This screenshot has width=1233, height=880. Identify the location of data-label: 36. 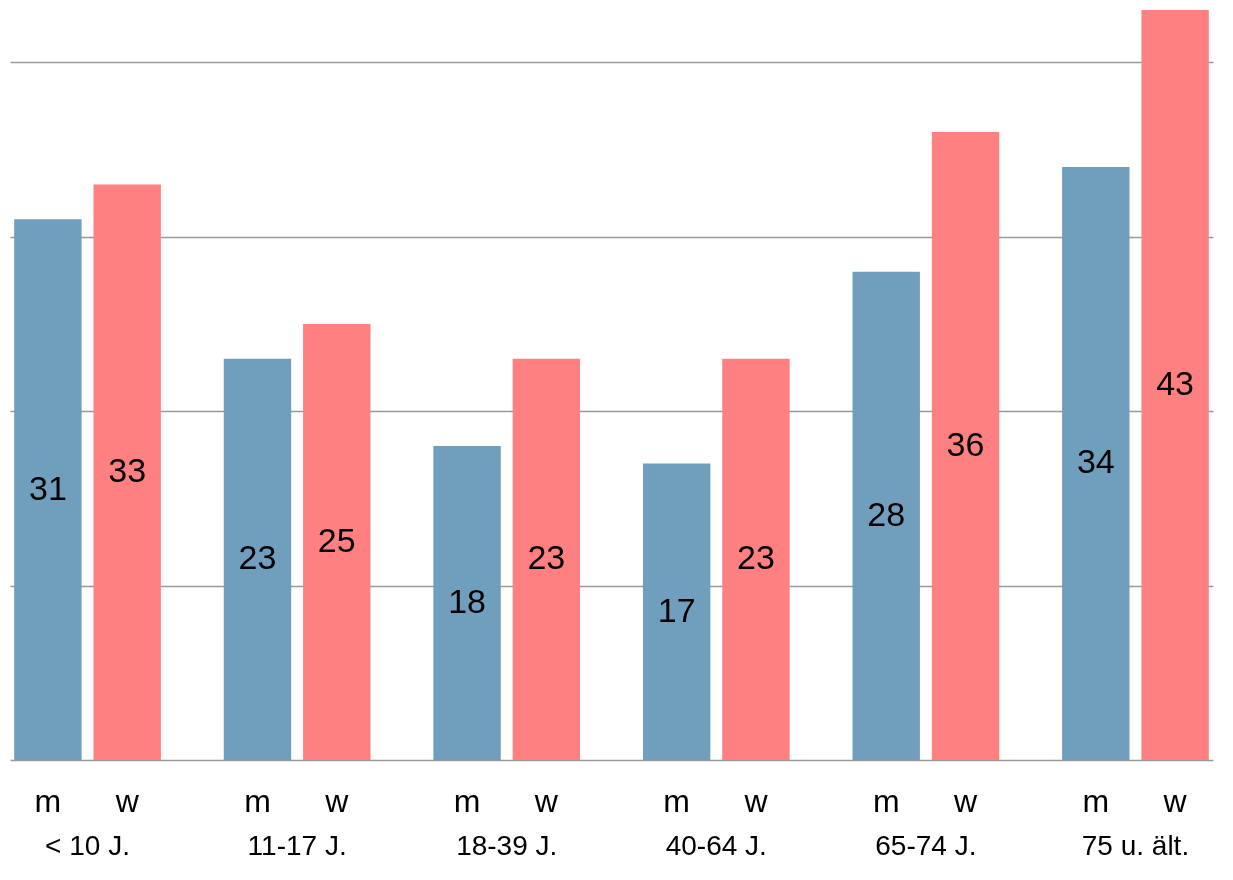
(965, 444).